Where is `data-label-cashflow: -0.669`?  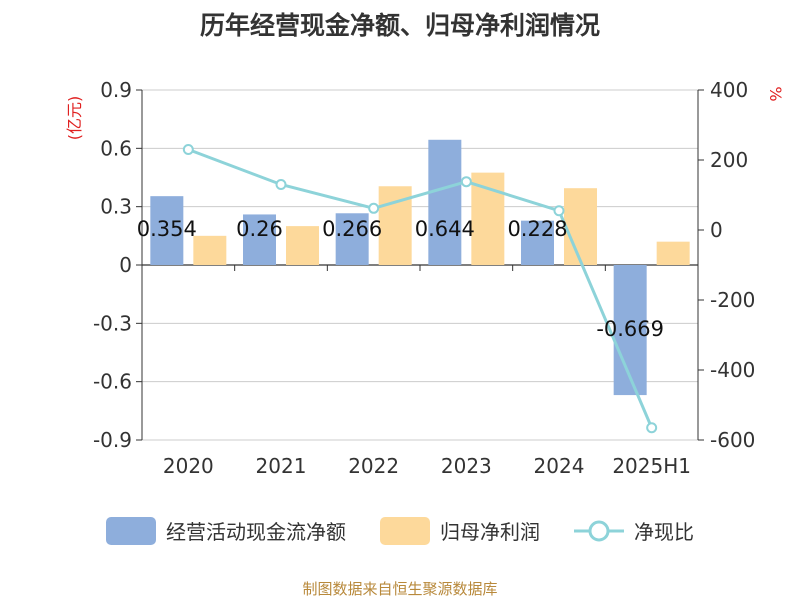
data-label-cashflow: -0.669 is located at coordinates (630, 329).